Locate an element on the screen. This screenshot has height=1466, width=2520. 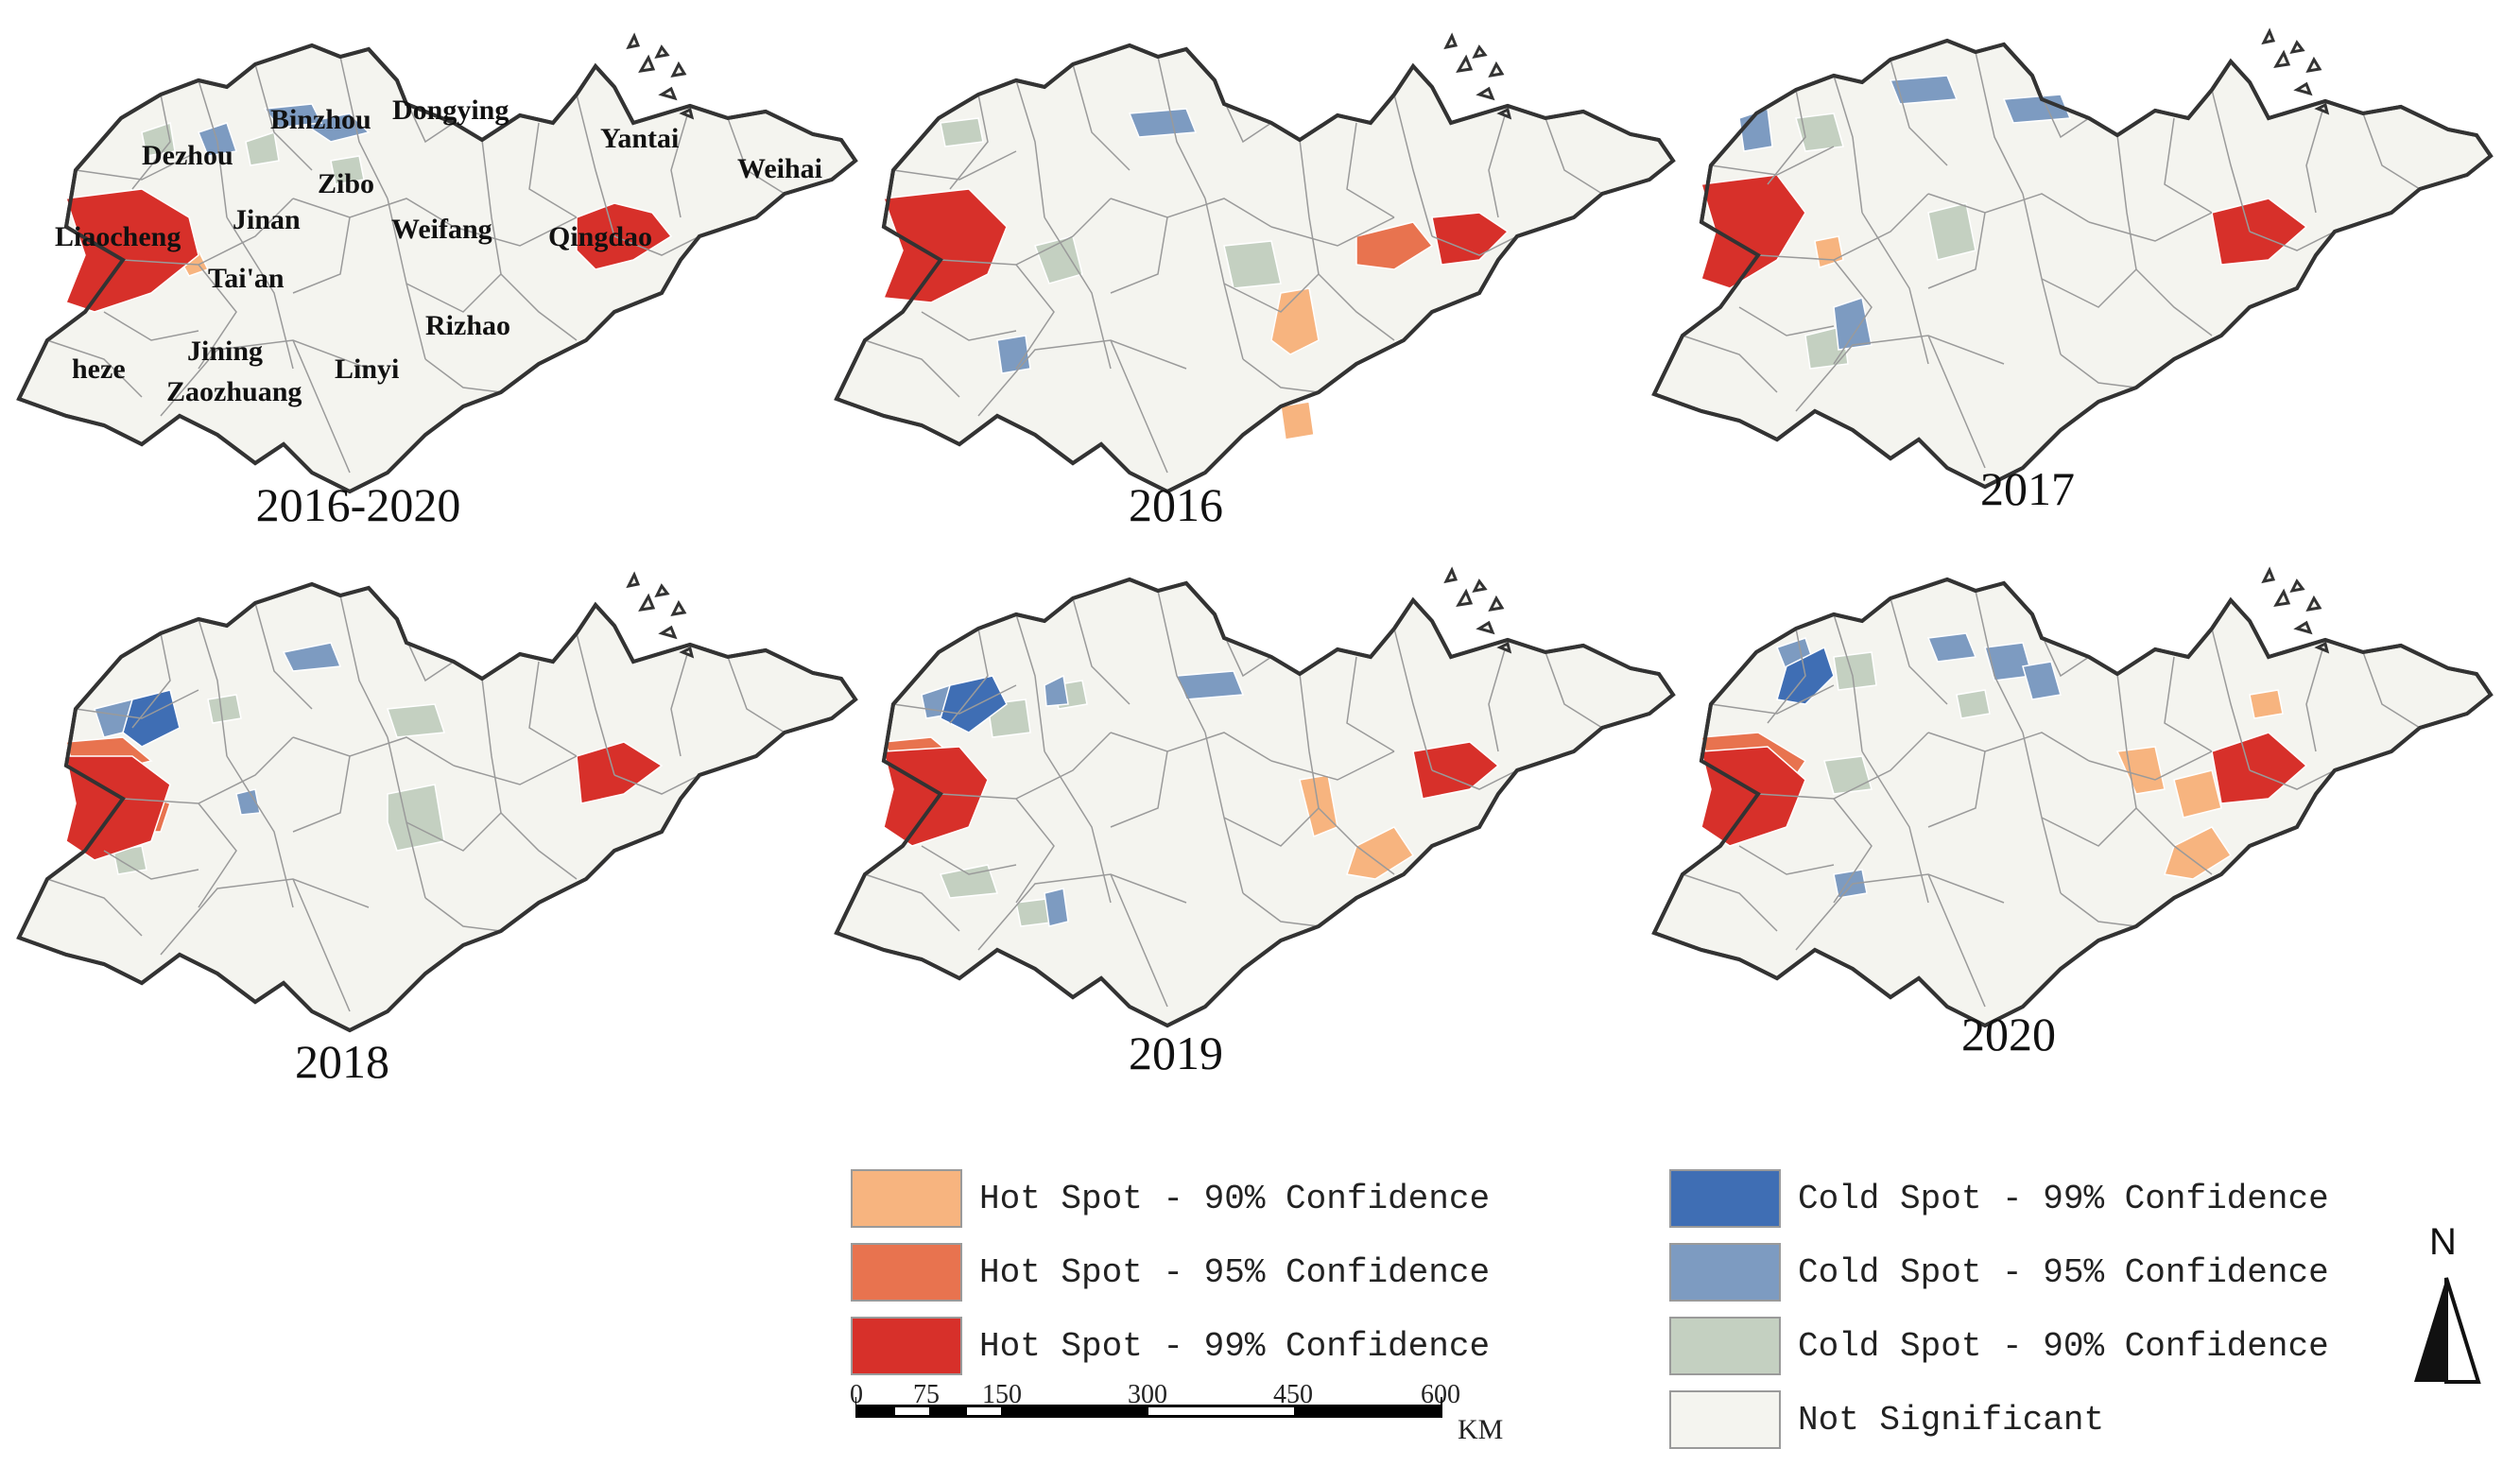
legend-hot99: Hot Spot - 99% Confidence is located at coordinates (1170, 1346).